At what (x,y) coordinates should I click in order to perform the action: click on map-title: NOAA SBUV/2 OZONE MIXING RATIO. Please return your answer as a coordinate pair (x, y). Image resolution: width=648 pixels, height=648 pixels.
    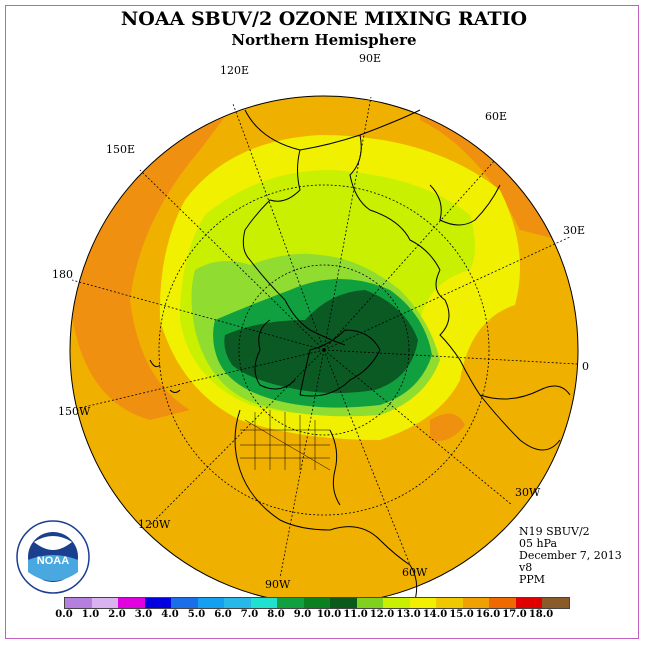
    Looking at the image, I should click on (324, 19).